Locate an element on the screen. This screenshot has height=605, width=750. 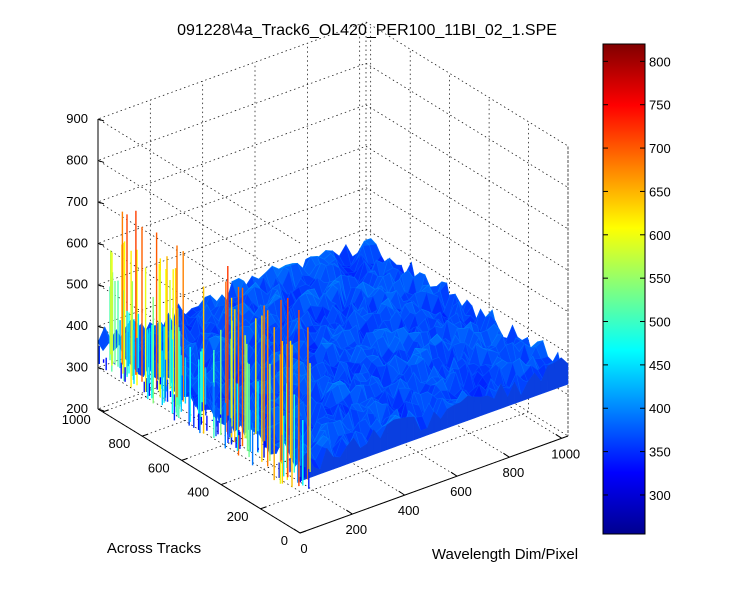
y-tick-label: 200 is located at coordinates (238, 516).